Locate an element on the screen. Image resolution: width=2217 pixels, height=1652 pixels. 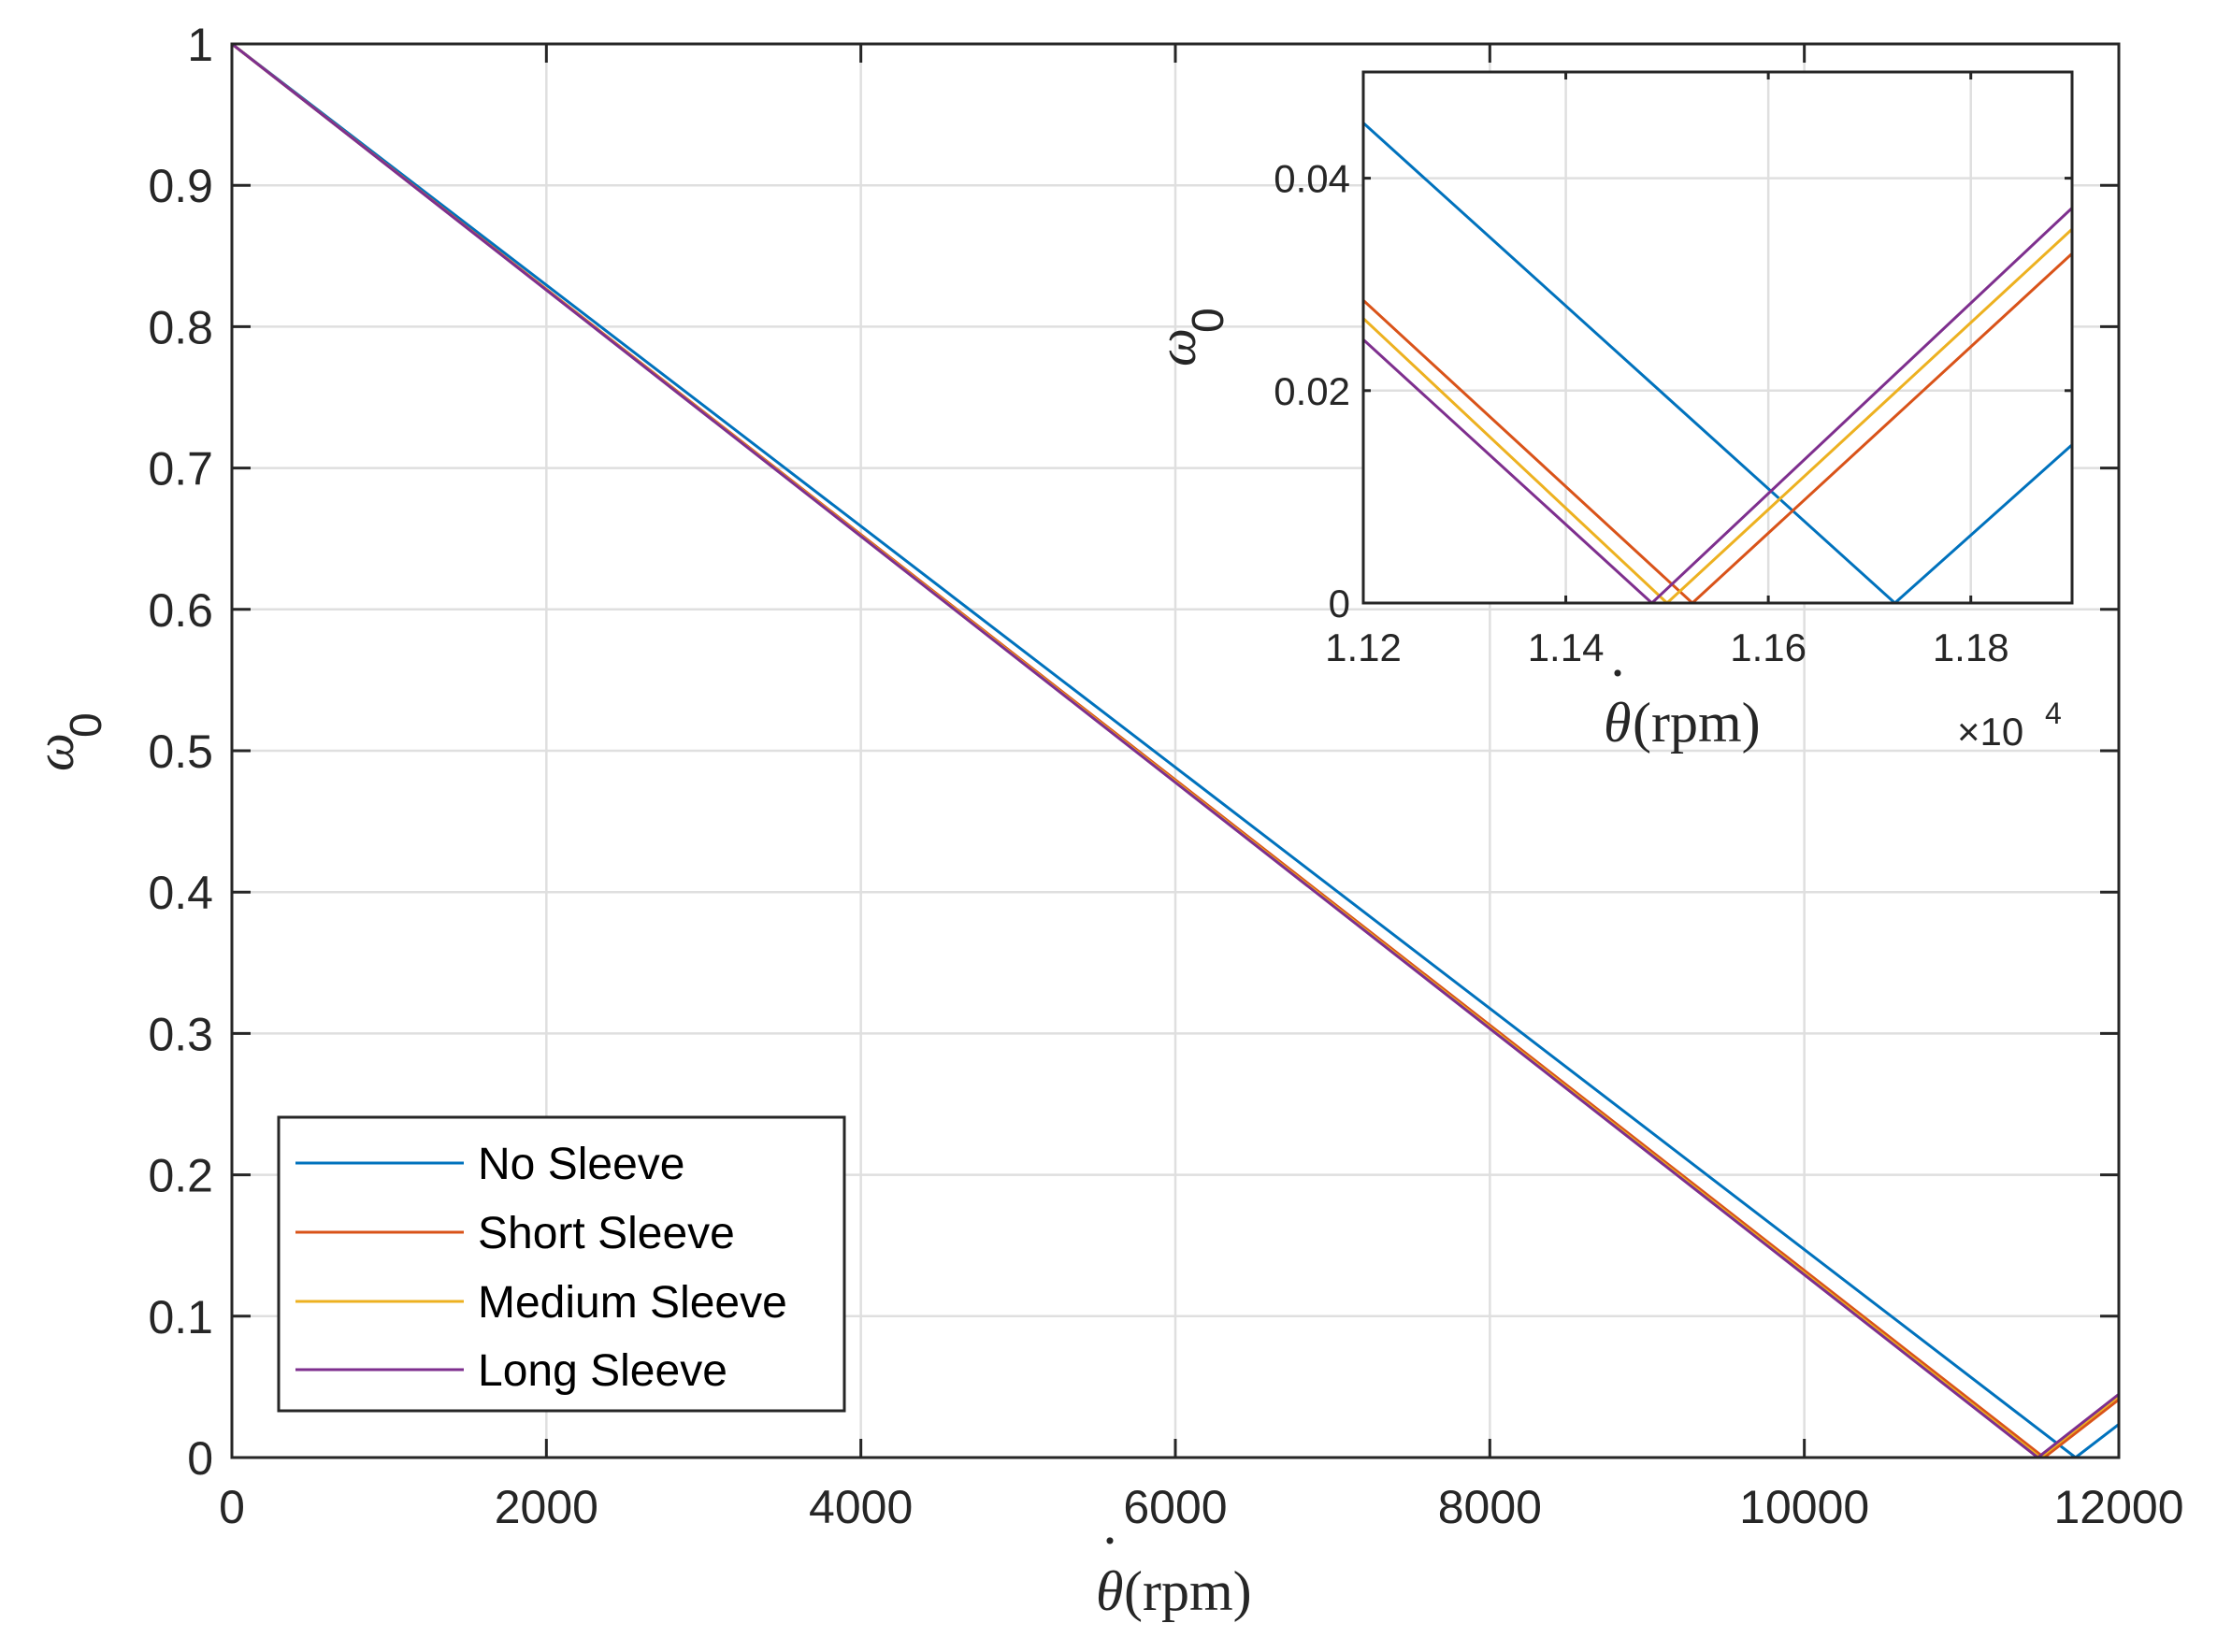
main-x-tick-label: 2000 is located at coordinates (546, 1507).